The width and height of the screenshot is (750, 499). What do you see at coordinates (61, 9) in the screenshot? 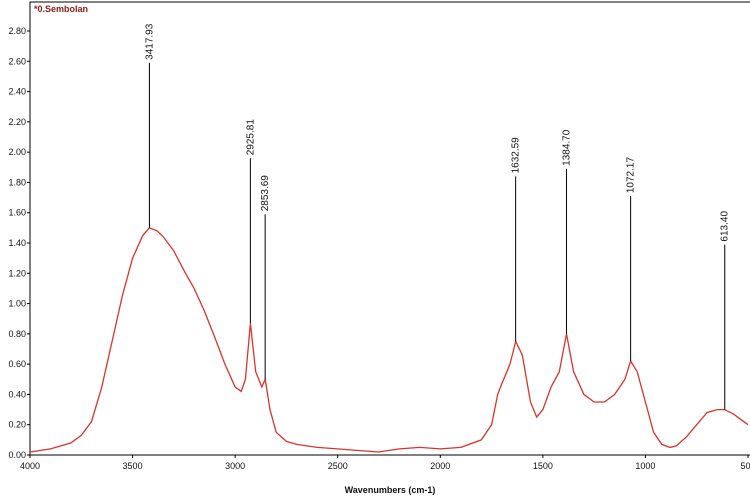
I see `chart-title: *0.Sembolan` at bounding box center [61, 9].